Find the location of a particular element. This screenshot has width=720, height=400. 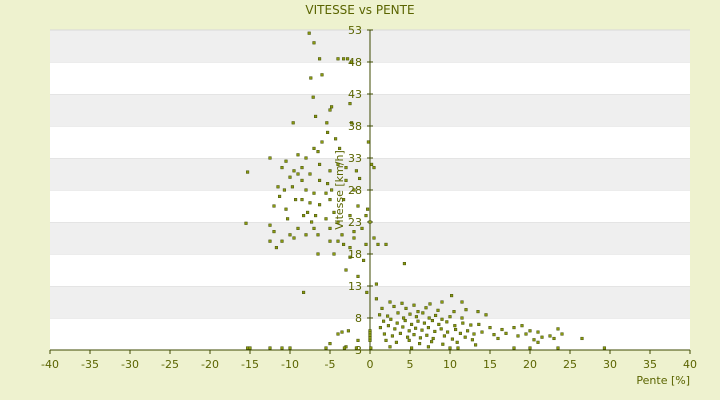

x-tick-label: 10 is located at coordinates (450, 364).